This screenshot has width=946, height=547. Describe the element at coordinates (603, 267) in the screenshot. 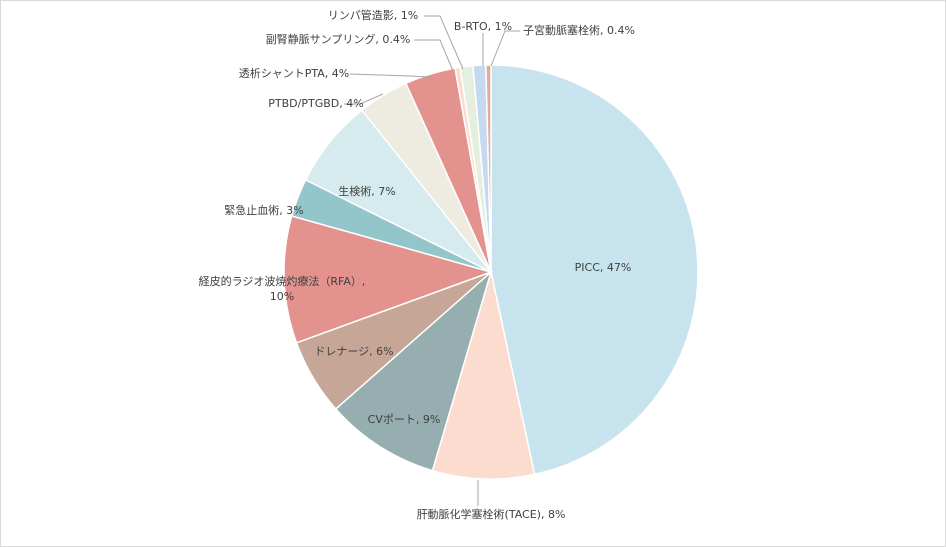

I see `data-label-0: PICC, 47%` at that location.